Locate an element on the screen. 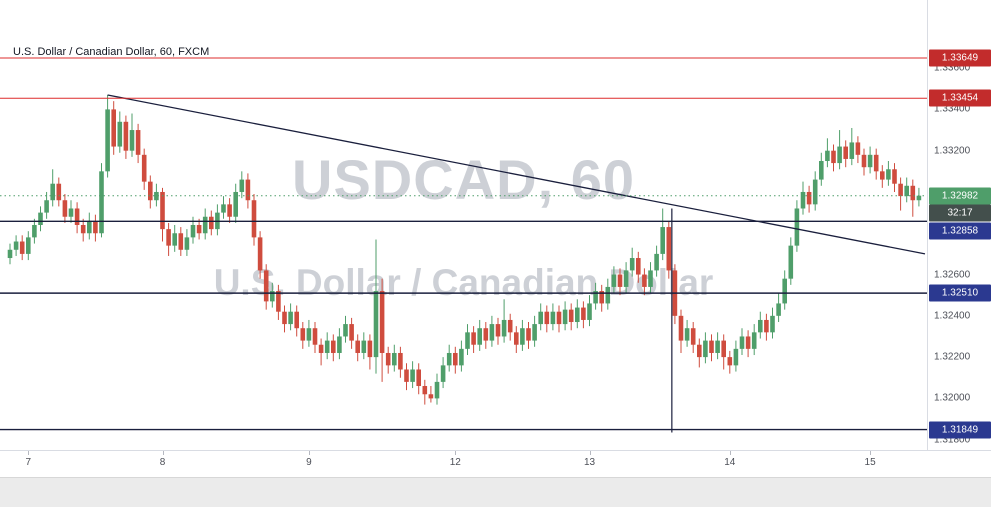 The width and height of the screenshot is (991, 507). countdown-badge: 32:17 is located at coordinates (960, 213).